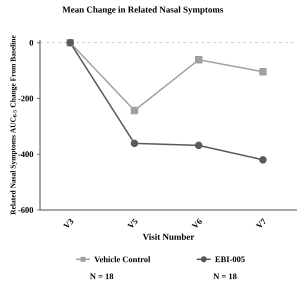 The height and width of the screenshot is (282, 297). Describe the element at coordinates (122, 259) in the screenshot. I see `legend-label: Vehicle Control` at that location.